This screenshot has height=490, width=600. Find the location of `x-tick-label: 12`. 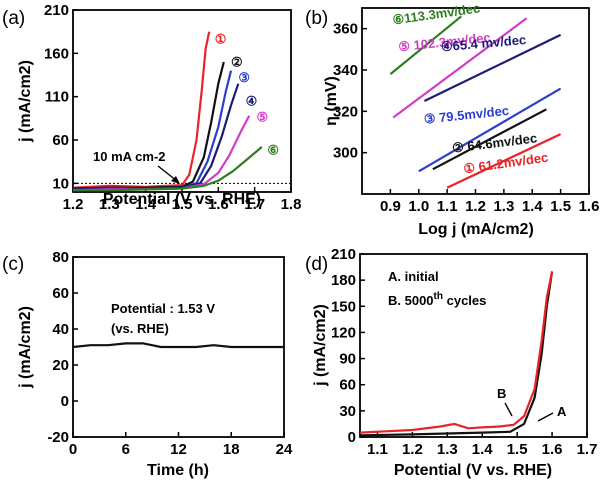

x-tick-label: 12 is located at coordinates (178, 449).